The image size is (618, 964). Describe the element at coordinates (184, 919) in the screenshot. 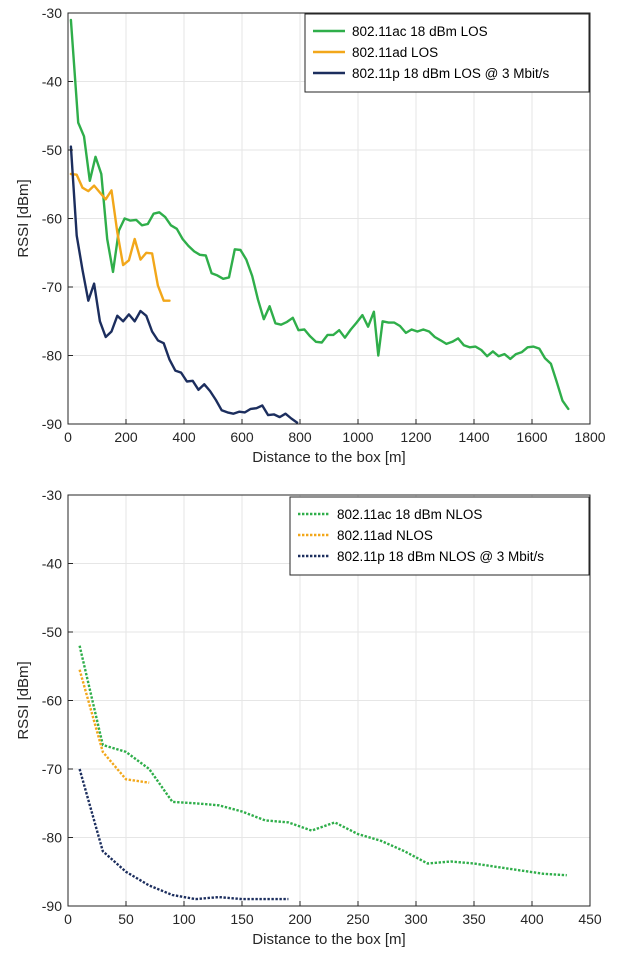

I see `chart-2-x-tick-label: 100` at that location.